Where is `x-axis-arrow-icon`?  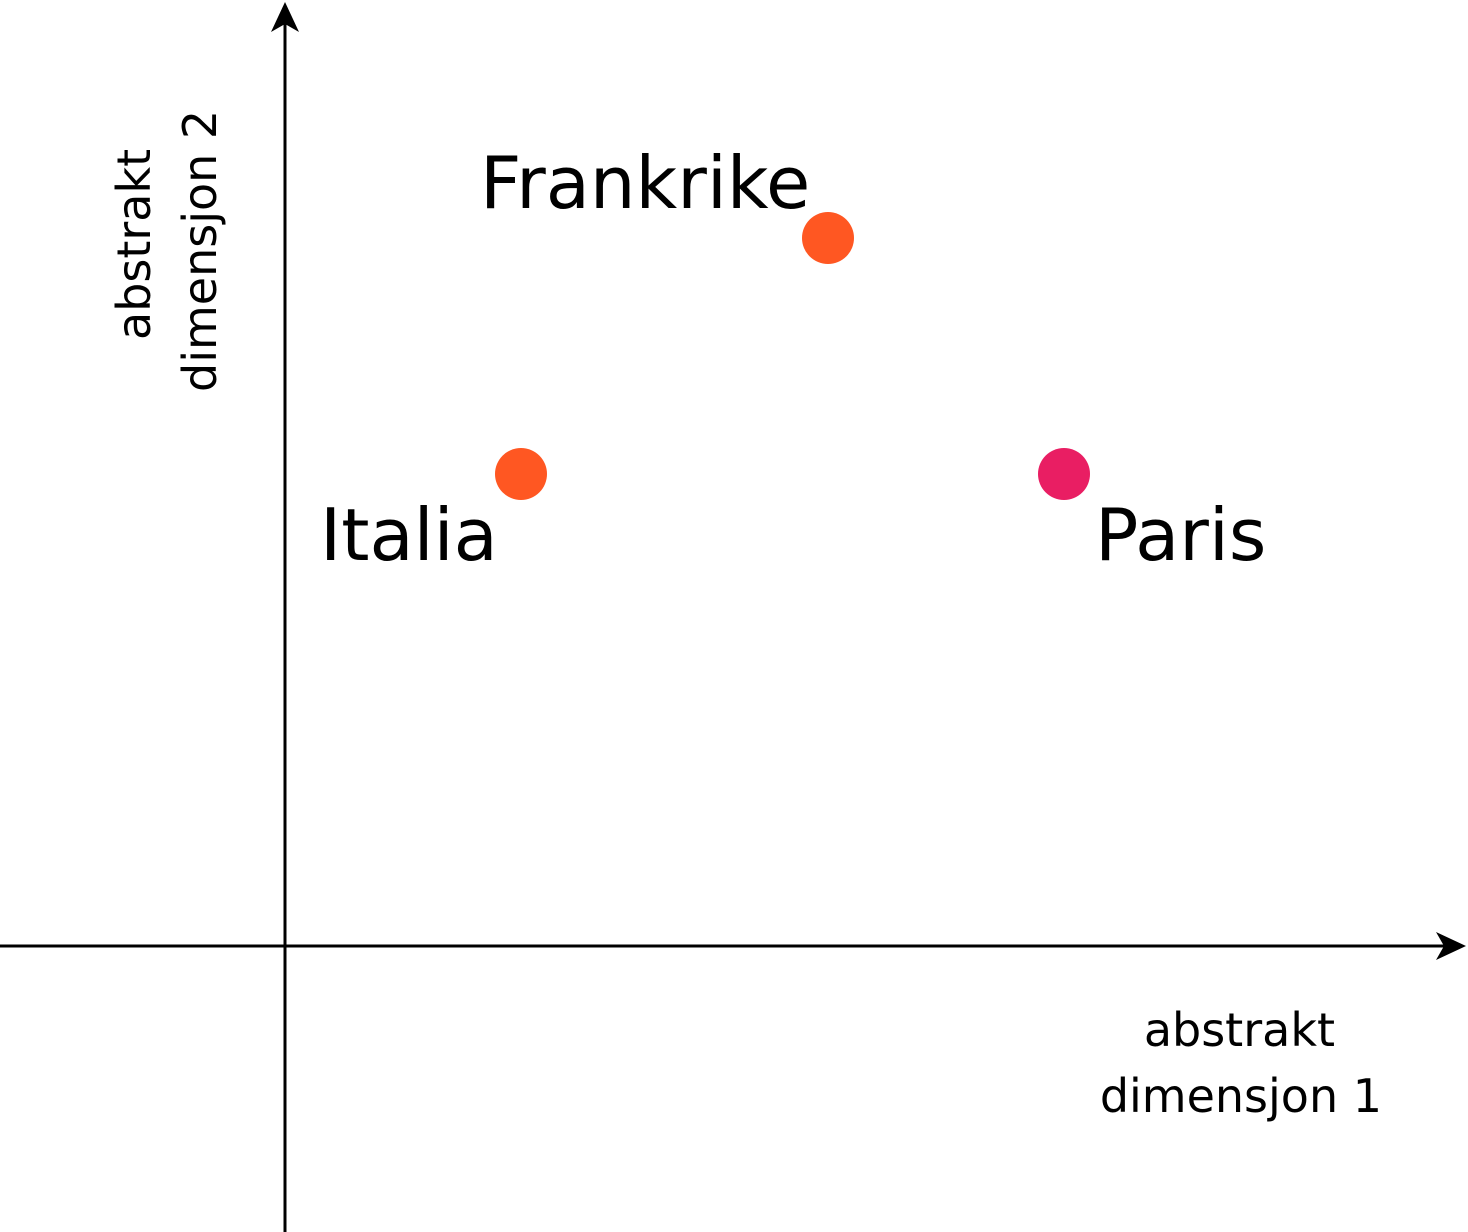
x-axis-arrow-icon is located at coordinates (1451, 946).